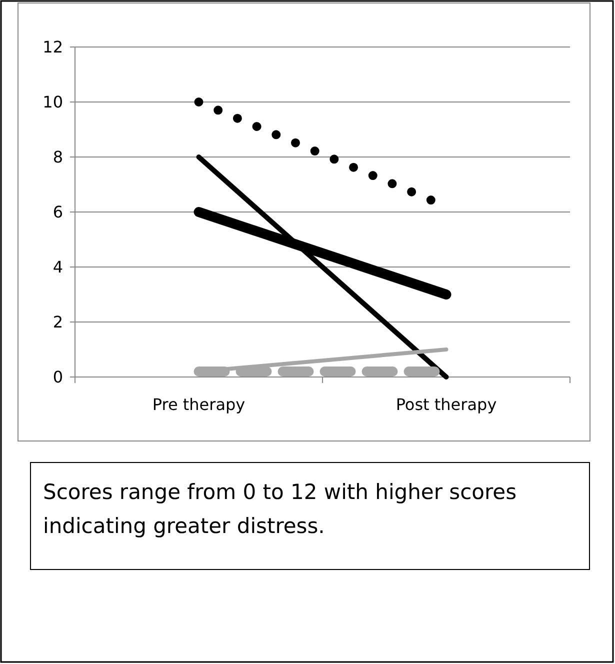 This screenshot has height=664, width=615. What do you see at coordinates (446, 404) in the screenshot?
I see `x-tick-label: Post therapy` at bounding box center [446, 404].